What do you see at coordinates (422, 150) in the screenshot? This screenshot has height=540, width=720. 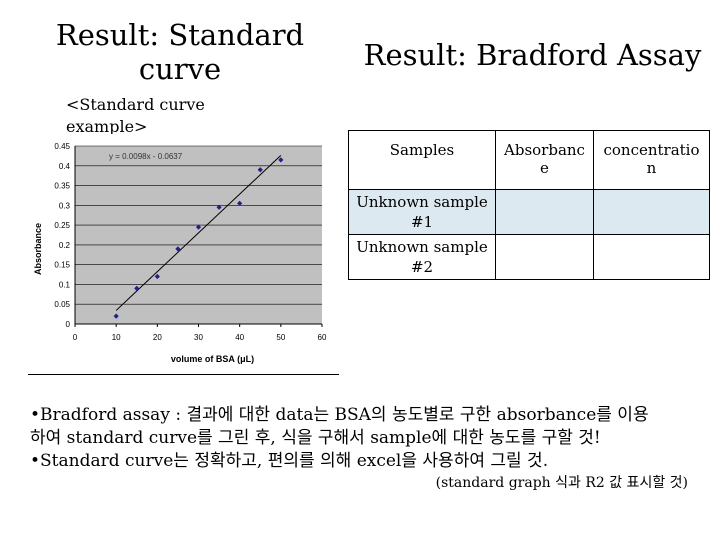 I see `header-samples-text: Samples` at bounding box center [422, 150].